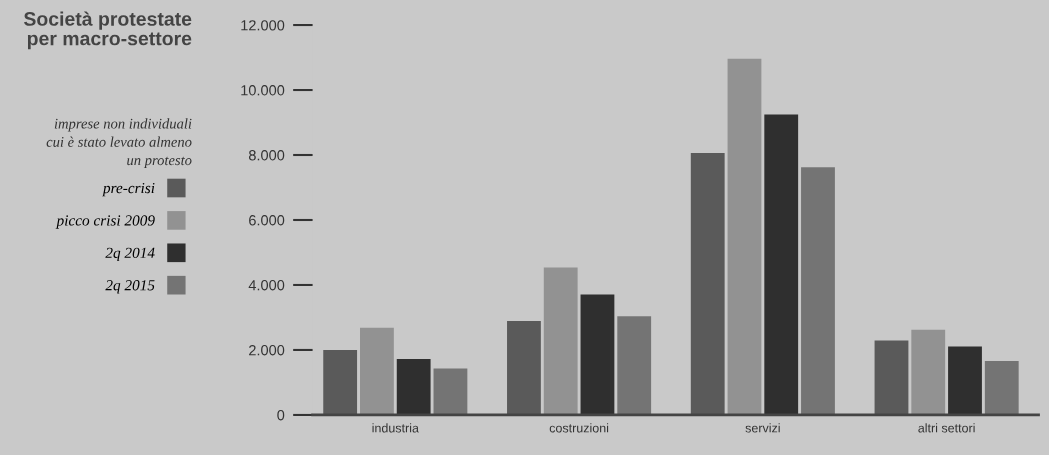 The height and width of the screenshot is (455, 1049). Describe the element at coordinates (128, 189) in the screenshot. I see `legend-label: pre-crisi` at that location.